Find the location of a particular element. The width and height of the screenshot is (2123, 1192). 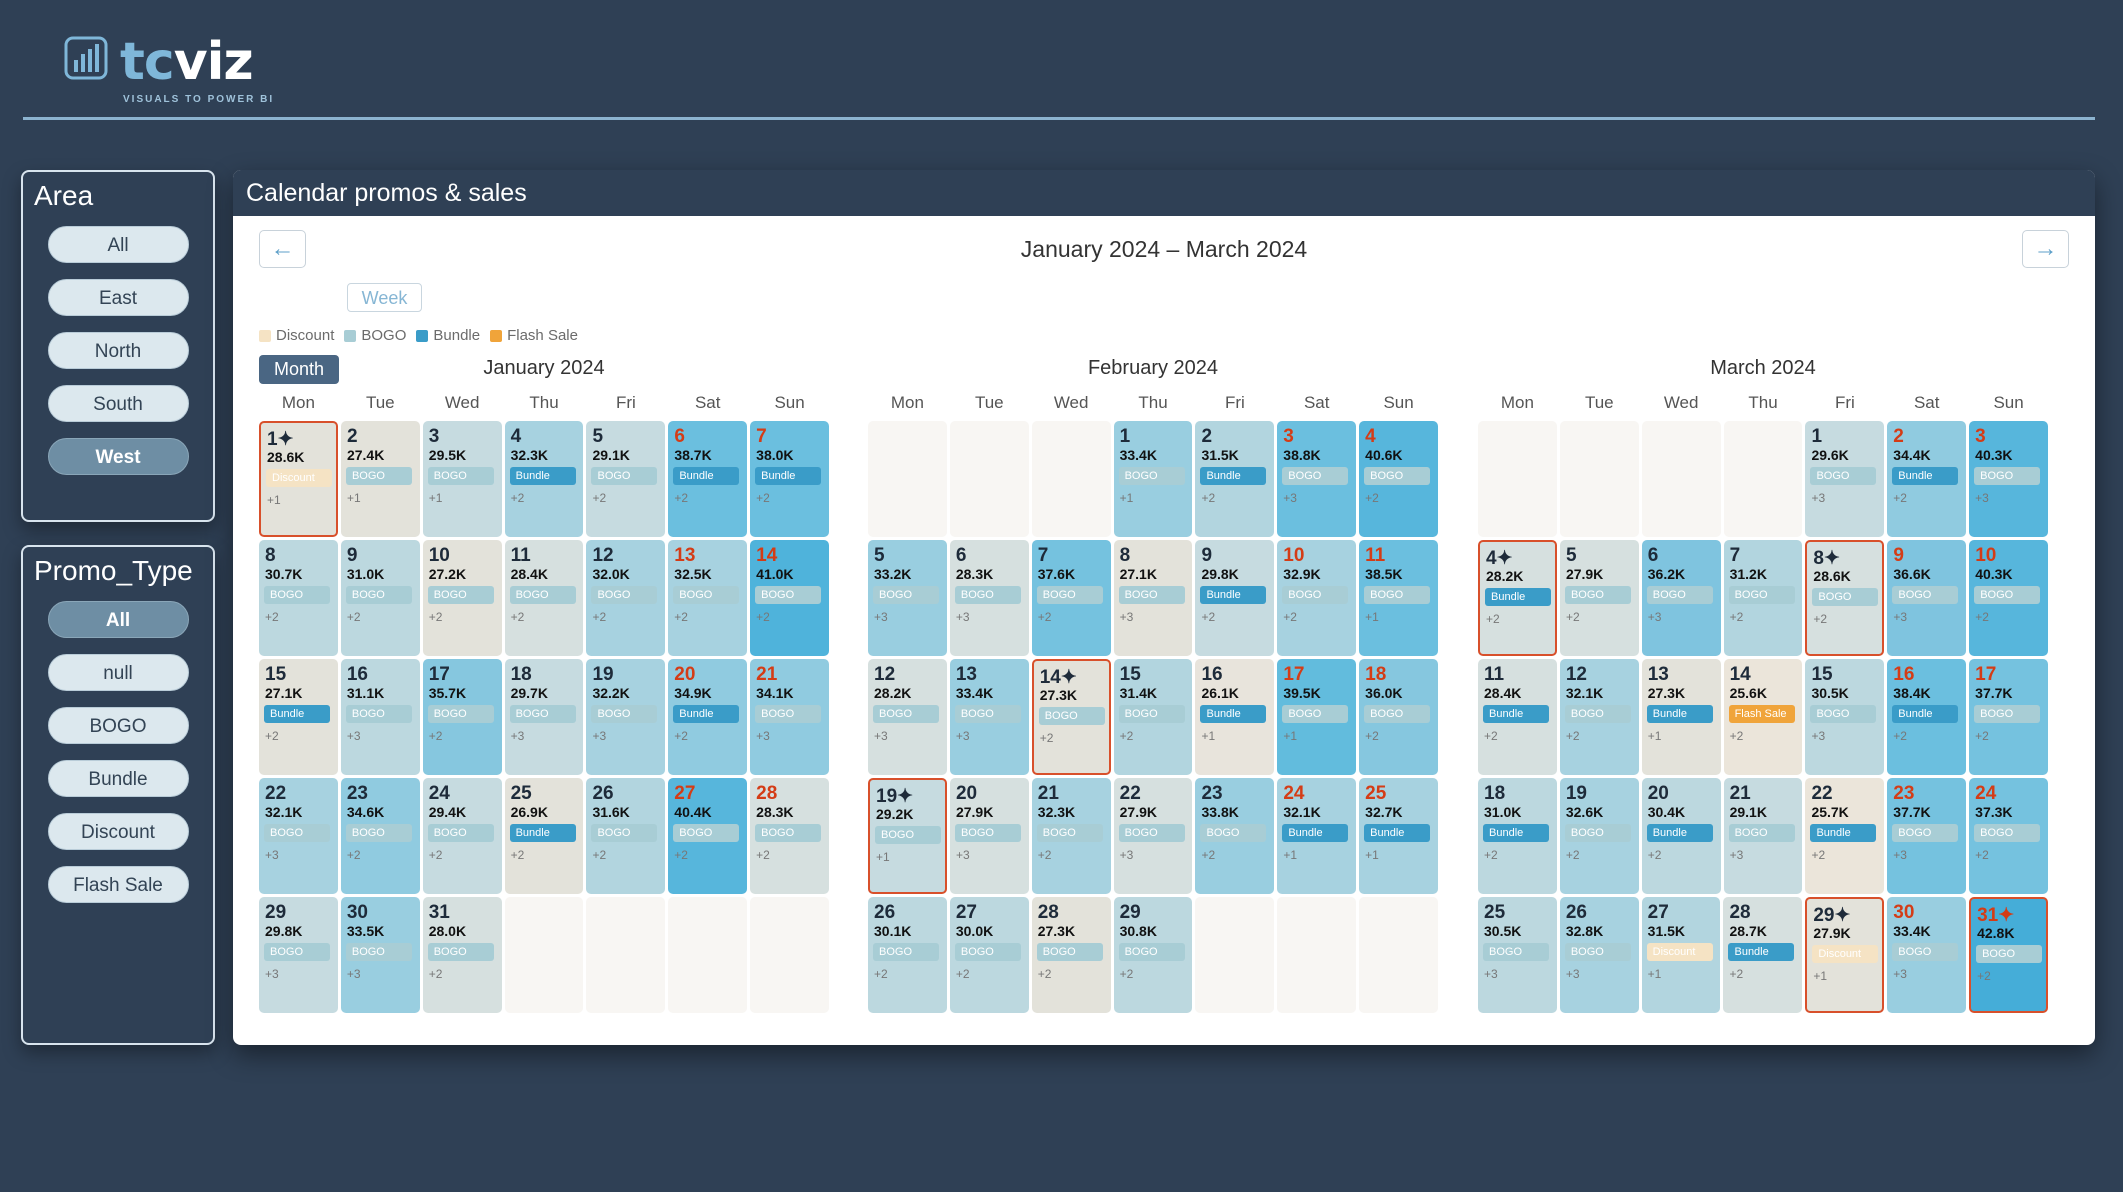

day-cell: 20 34.9K Bundle +2 is located at coordinates (708, 717).